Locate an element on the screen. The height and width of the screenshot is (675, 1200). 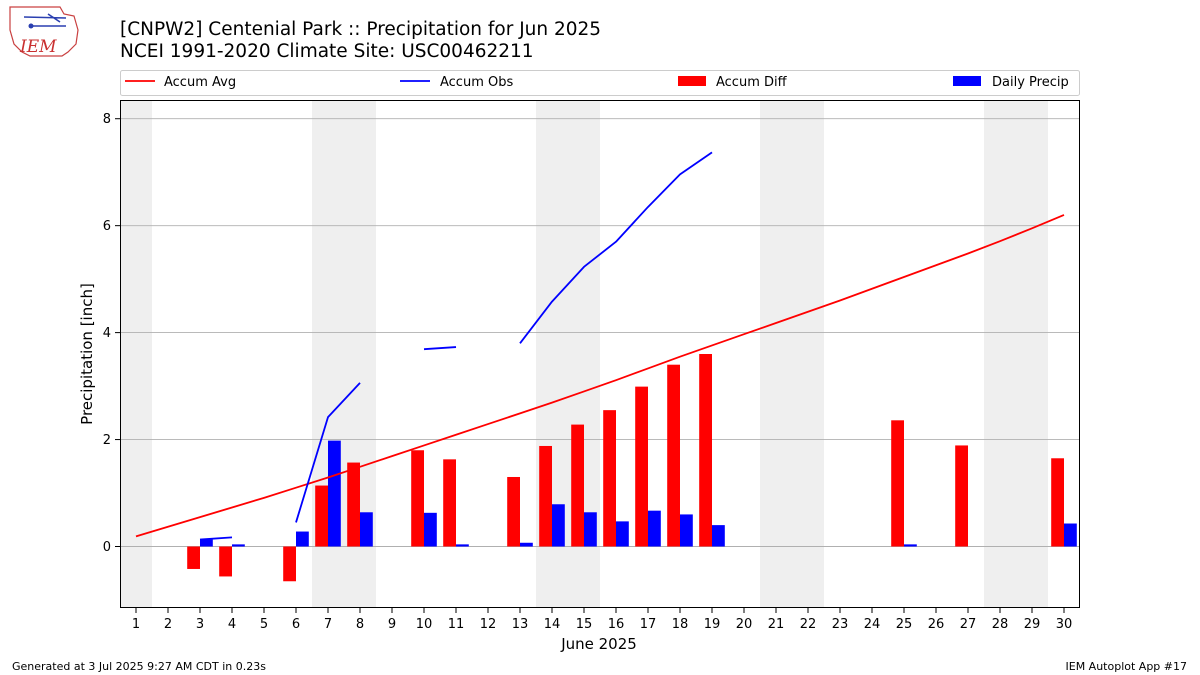
x-tick-label: 18 is located at coordinates (680, 624).